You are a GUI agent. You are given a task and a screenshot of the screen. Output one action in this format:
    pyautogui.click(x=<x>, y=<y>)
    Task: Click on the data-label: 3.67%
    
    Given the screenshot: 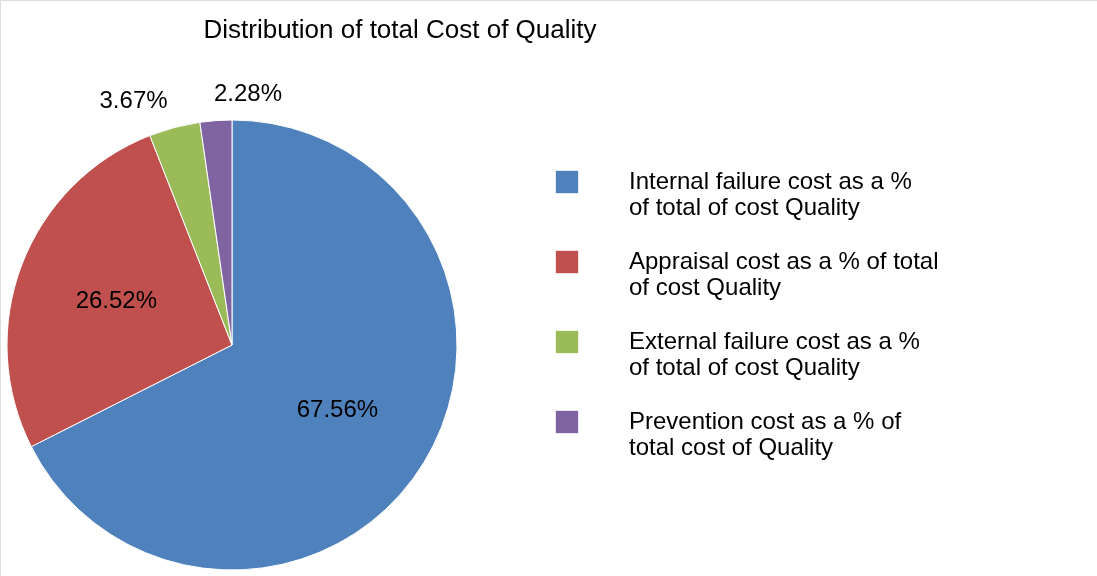 What is the action you would take?
    pyautogui.click(x=133, y=100)
    